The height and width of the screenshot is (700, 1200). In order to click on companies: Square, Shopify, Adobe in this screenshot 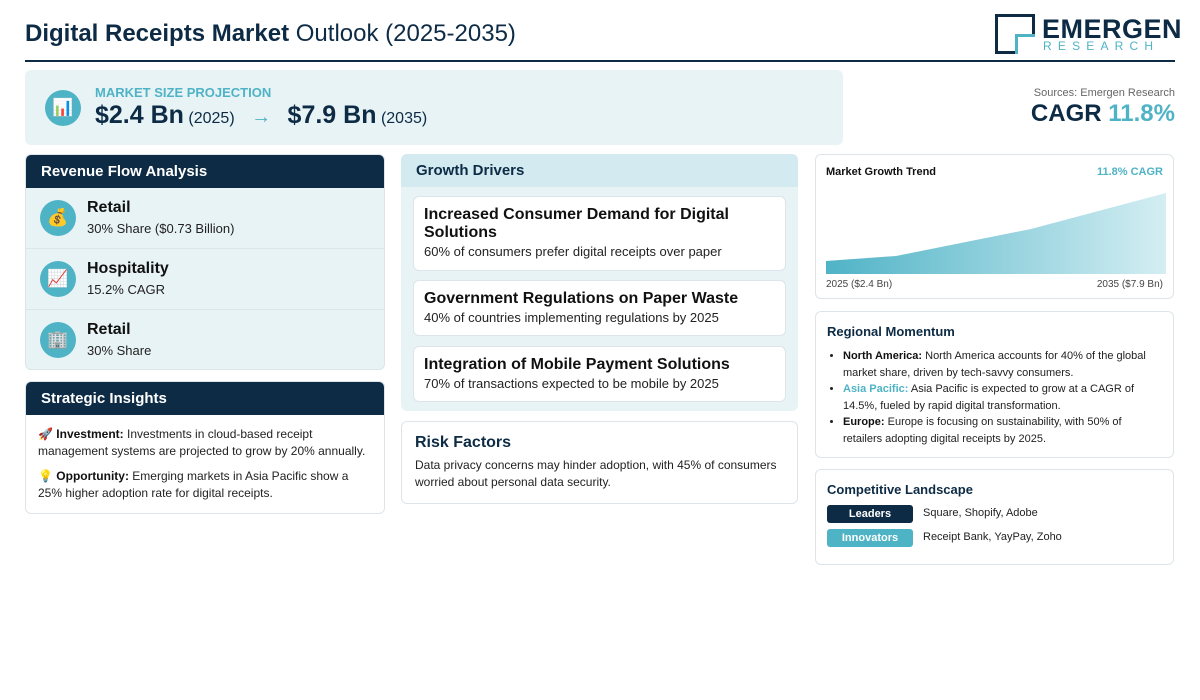, I will do `click(980, 513)`.